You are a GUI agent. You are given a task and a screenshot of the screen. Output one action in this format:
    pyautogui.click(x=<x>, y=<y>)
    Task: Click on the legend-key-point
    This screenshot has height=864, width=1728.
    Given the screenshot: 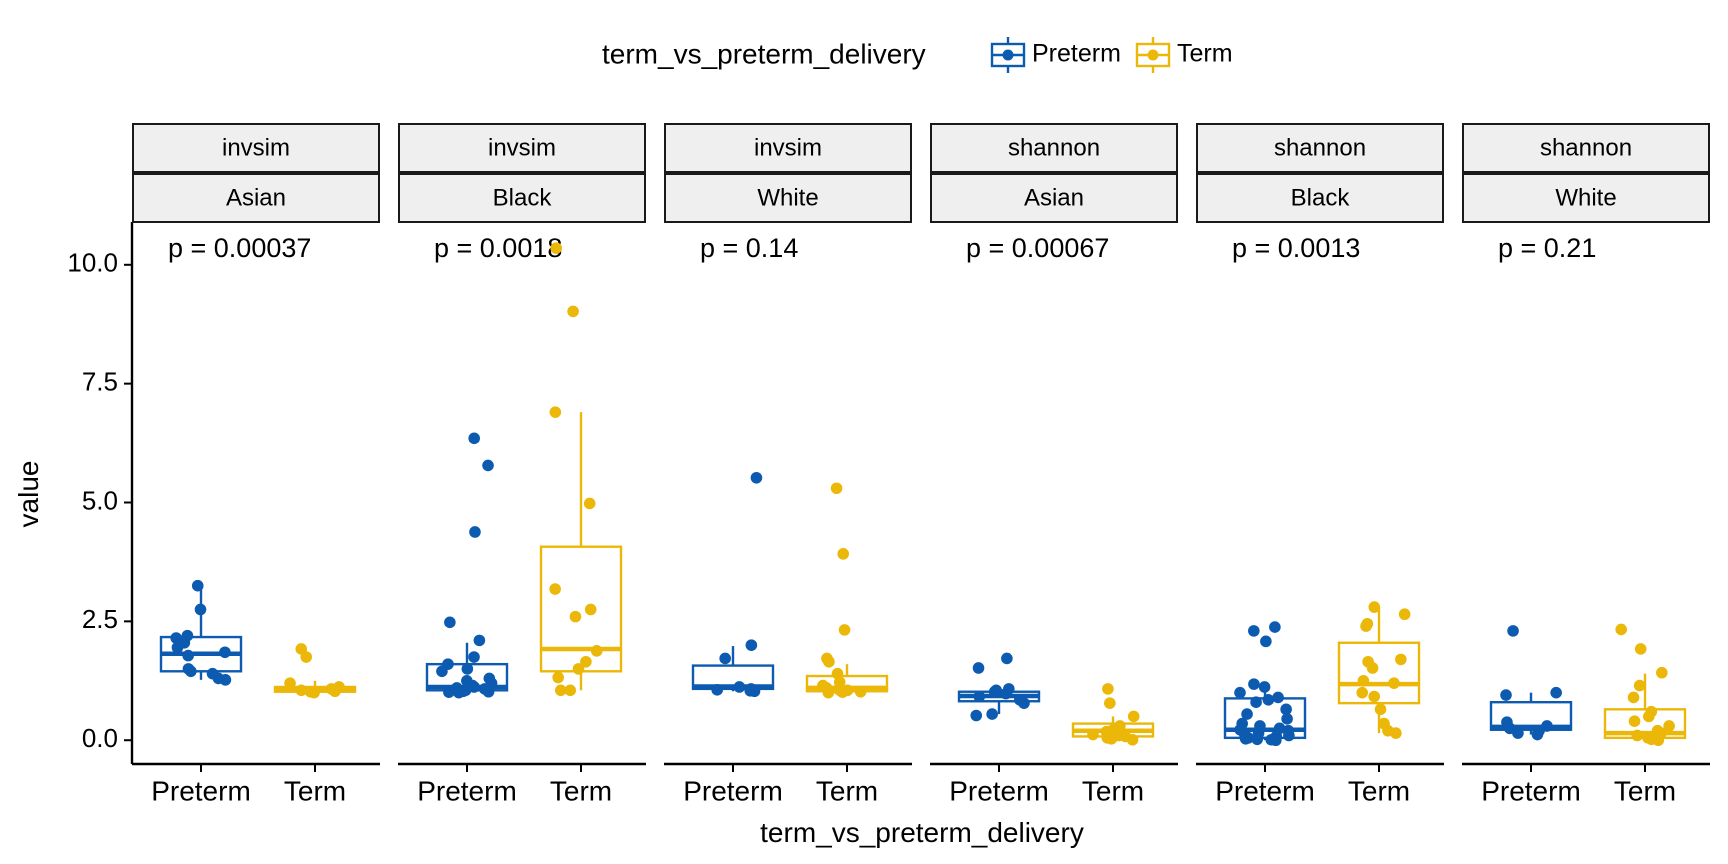 What is the action you would take?
    pyautogui.click(x=1153, y=55)
    